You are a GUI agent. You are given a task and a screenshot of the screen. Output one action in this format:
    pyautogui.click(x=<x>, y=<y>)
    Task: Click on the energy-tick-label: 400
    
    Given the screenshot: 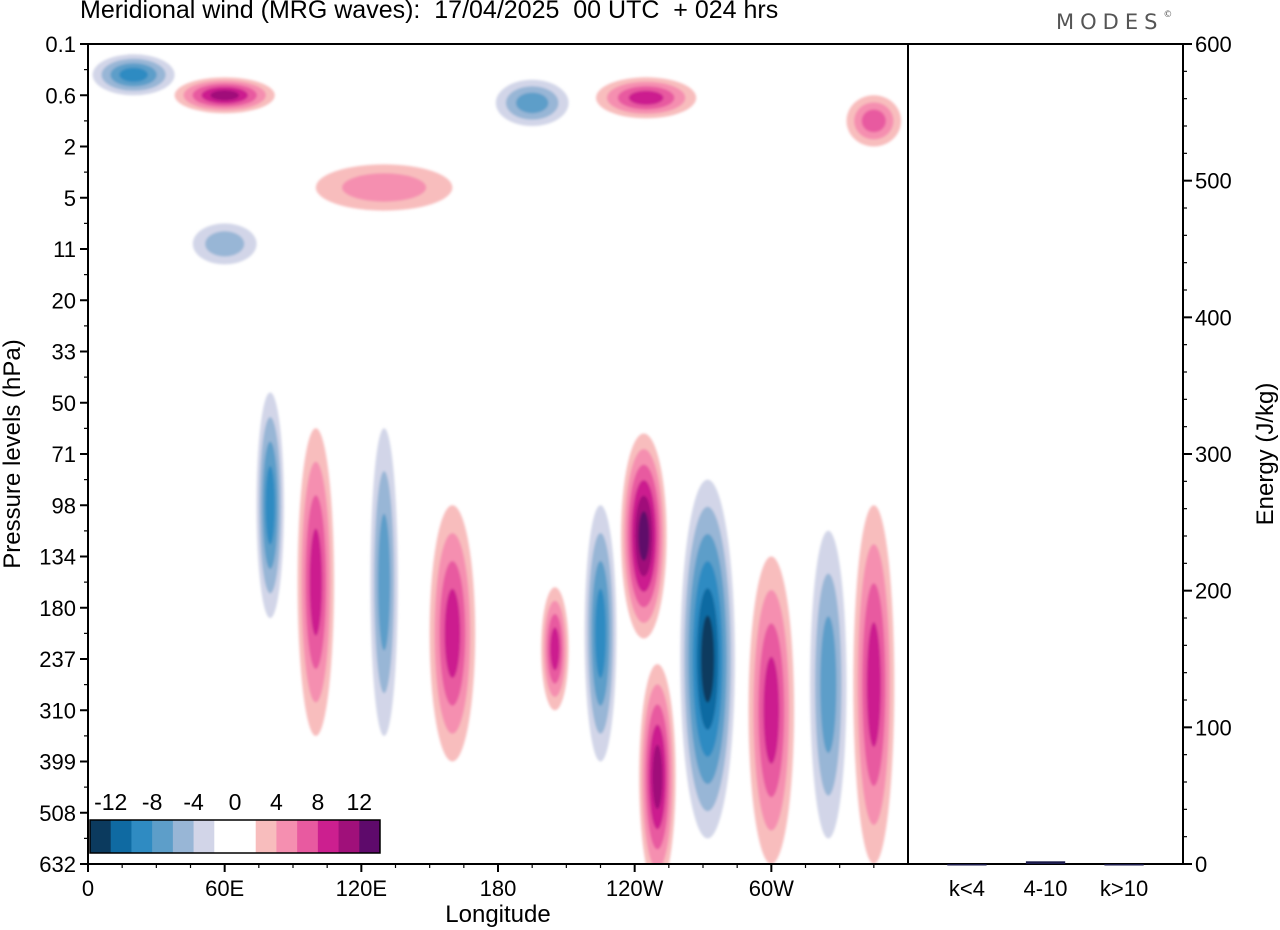 What is the action you would take?
    pyautogui.click(x=1213, y=317)
    